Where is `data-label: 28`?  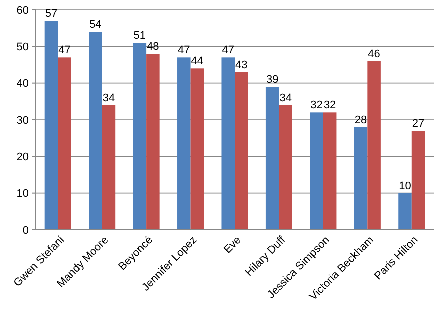 data-label: 28 is located at coordinates (361, 120).